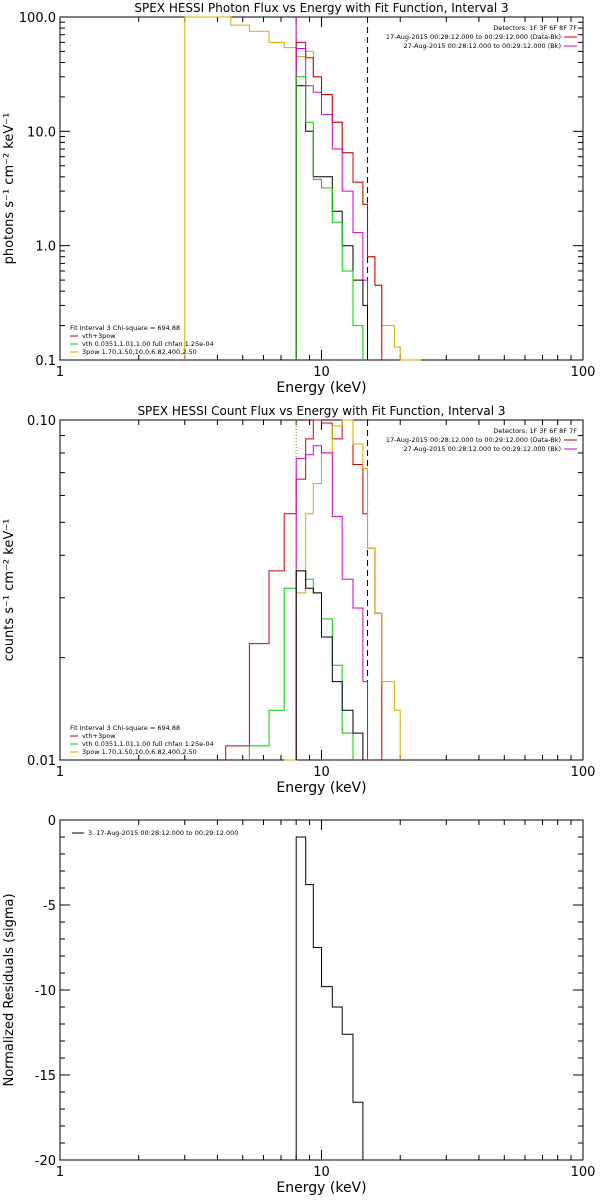  Describe the element at coordinates (41, 132) in the screenshot. I see `y-tick-label: 10.0` at that location.